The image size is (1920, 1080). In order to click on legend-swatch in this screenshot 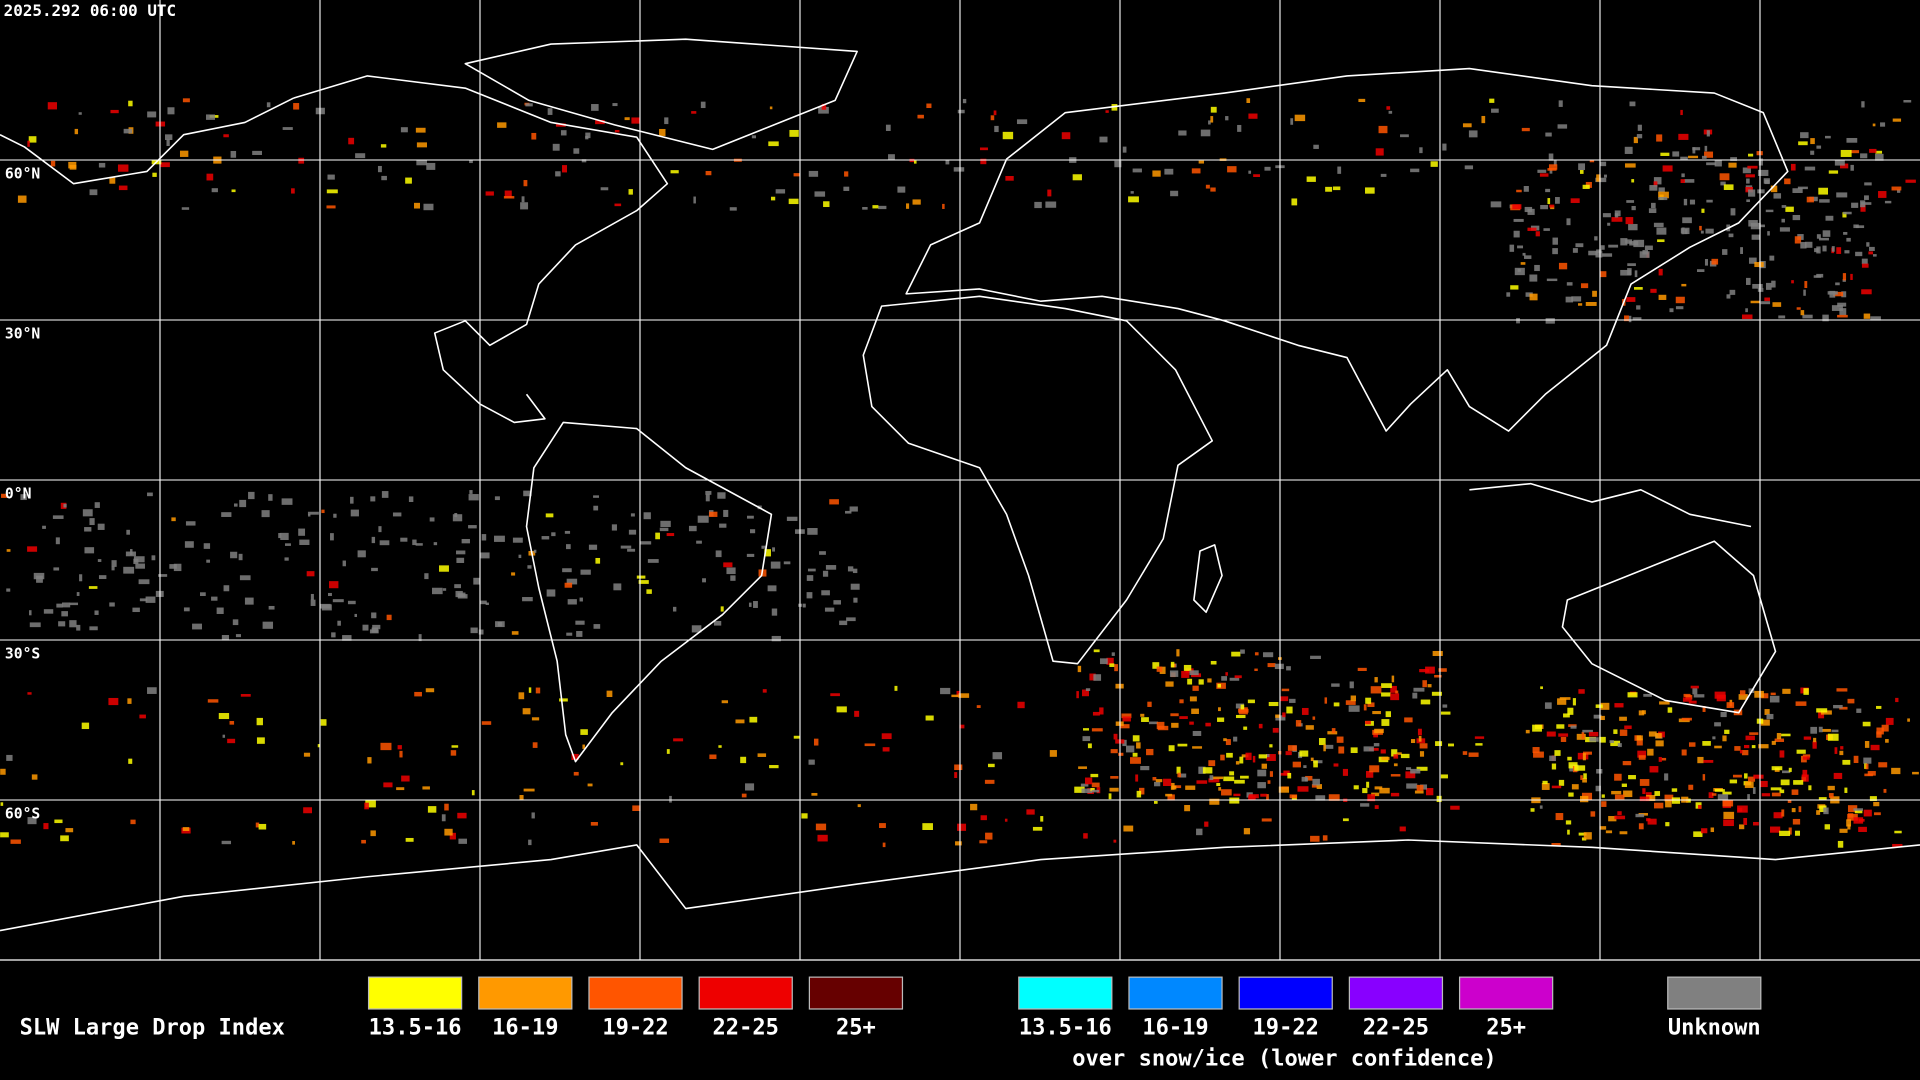, I will do `click(1065, 993)`.